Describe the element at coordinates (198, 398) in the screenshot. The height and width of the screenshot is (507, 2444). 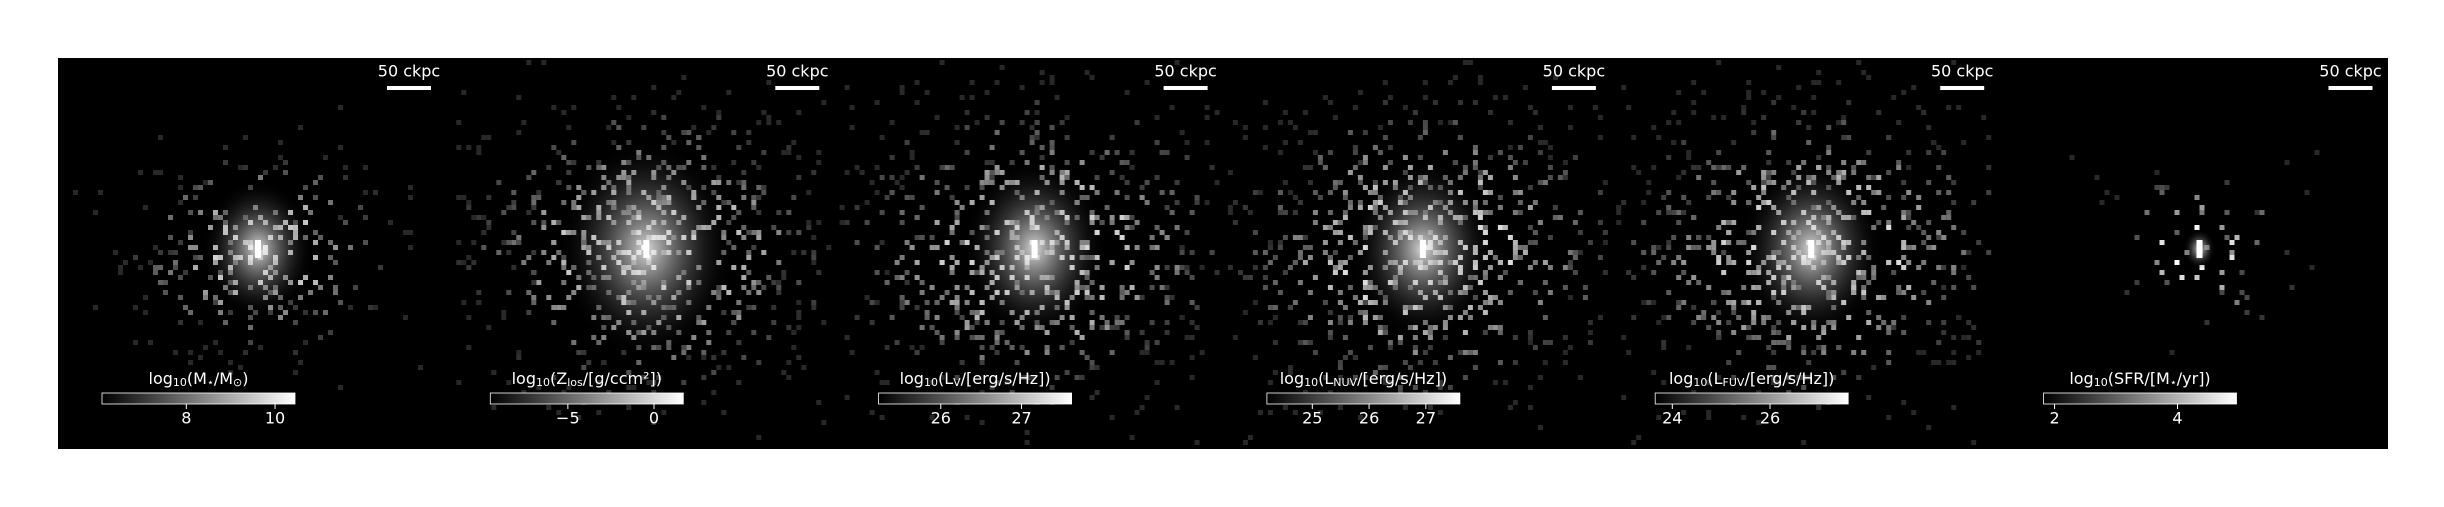
I see `colorbar` at that location.